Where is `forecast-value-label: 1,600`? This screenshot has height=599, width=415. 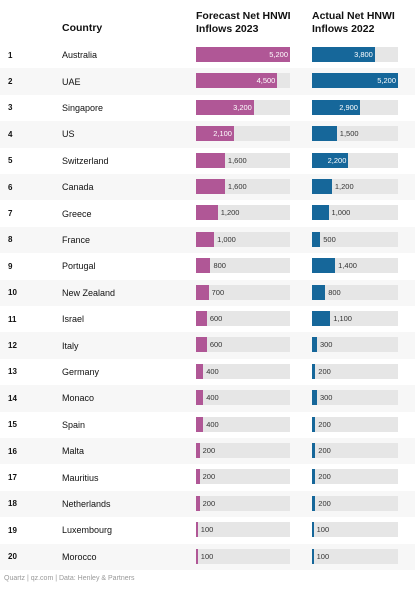 forecast-value-label: 1,600 is located at coordinates (237, 186).